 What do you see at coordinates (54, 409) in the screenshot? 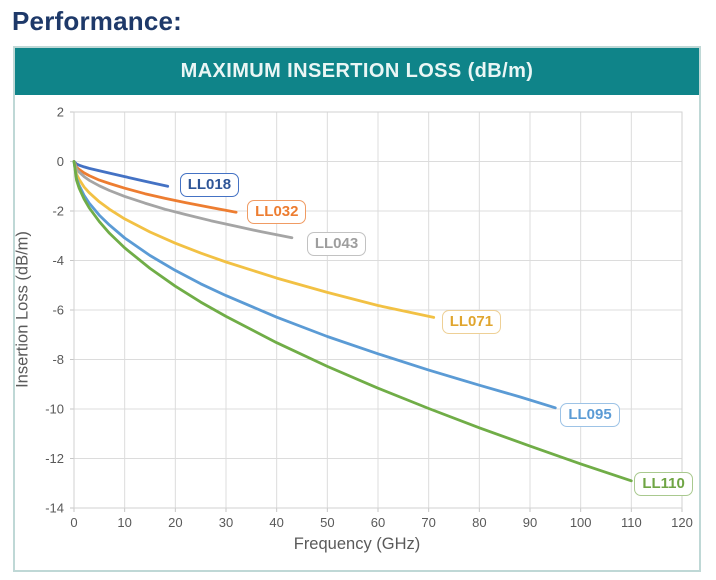
I see `y-tick-label: -10` at bounding box center [54, 409].